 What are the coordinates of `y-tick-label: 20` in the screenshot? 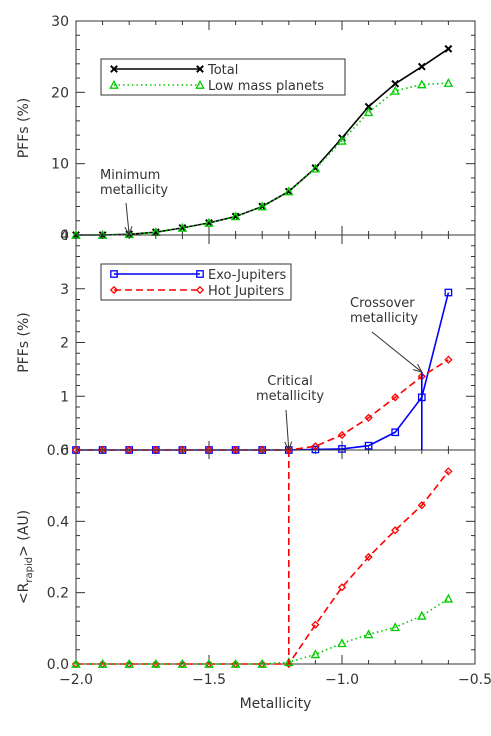 It's located at (60, 93).